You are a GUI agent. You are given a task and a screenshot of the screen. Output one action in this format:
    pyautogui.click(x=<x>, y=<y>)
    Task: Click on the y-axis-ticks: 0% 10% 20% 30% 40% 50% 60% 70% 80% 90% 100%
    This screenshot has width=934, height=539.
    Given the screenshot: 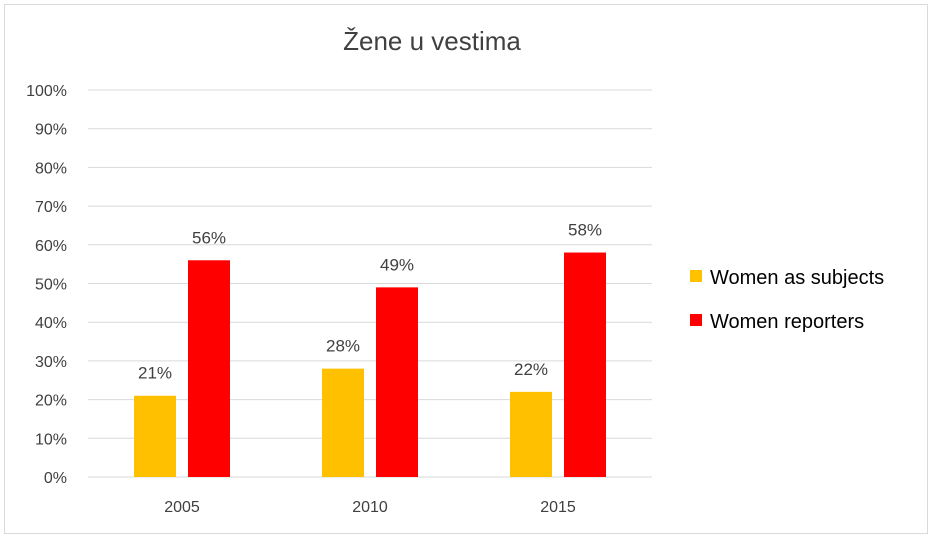 What is the action you would take?
    pyautogui.click(x=46, y=285)
    